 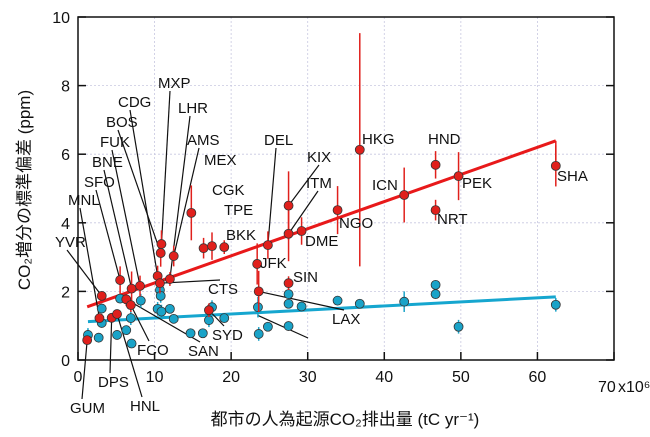 What do you see at coordinates (65, 87) in the screenshot?
I see `y-tick-label: 8` at bounding box center [65, 87].